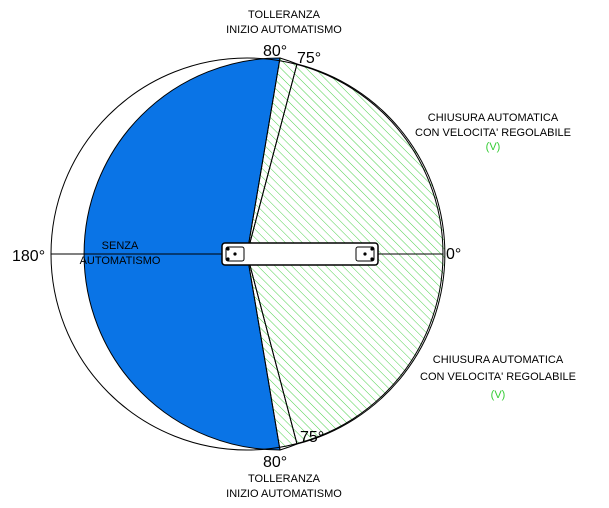 The height and width of the screenshot is (508, 609). I want to click on angle-bottom-80: 80°, so click(275, 462).